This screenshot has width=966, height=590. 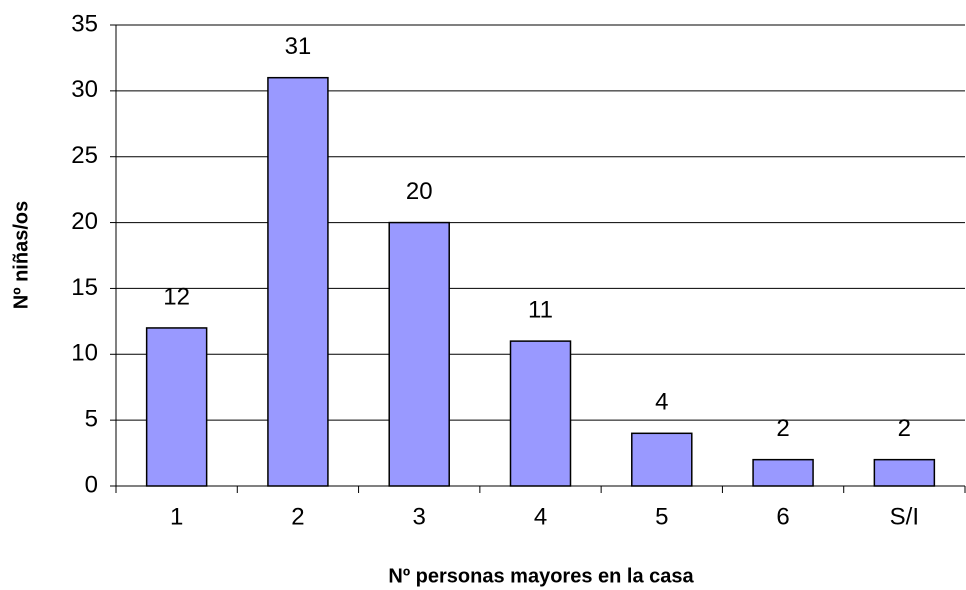 I want to click on data-label: 12, so click(x=176, y=296).